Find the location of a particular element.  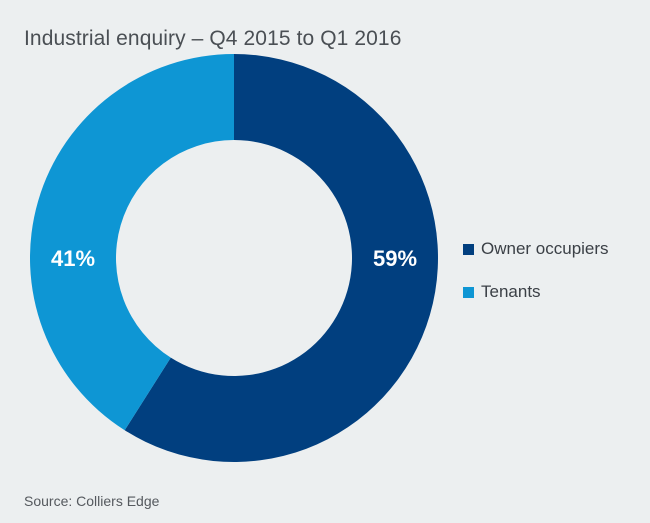

source-note: Source: Colliers Edge is located at coordinates (92, 501).